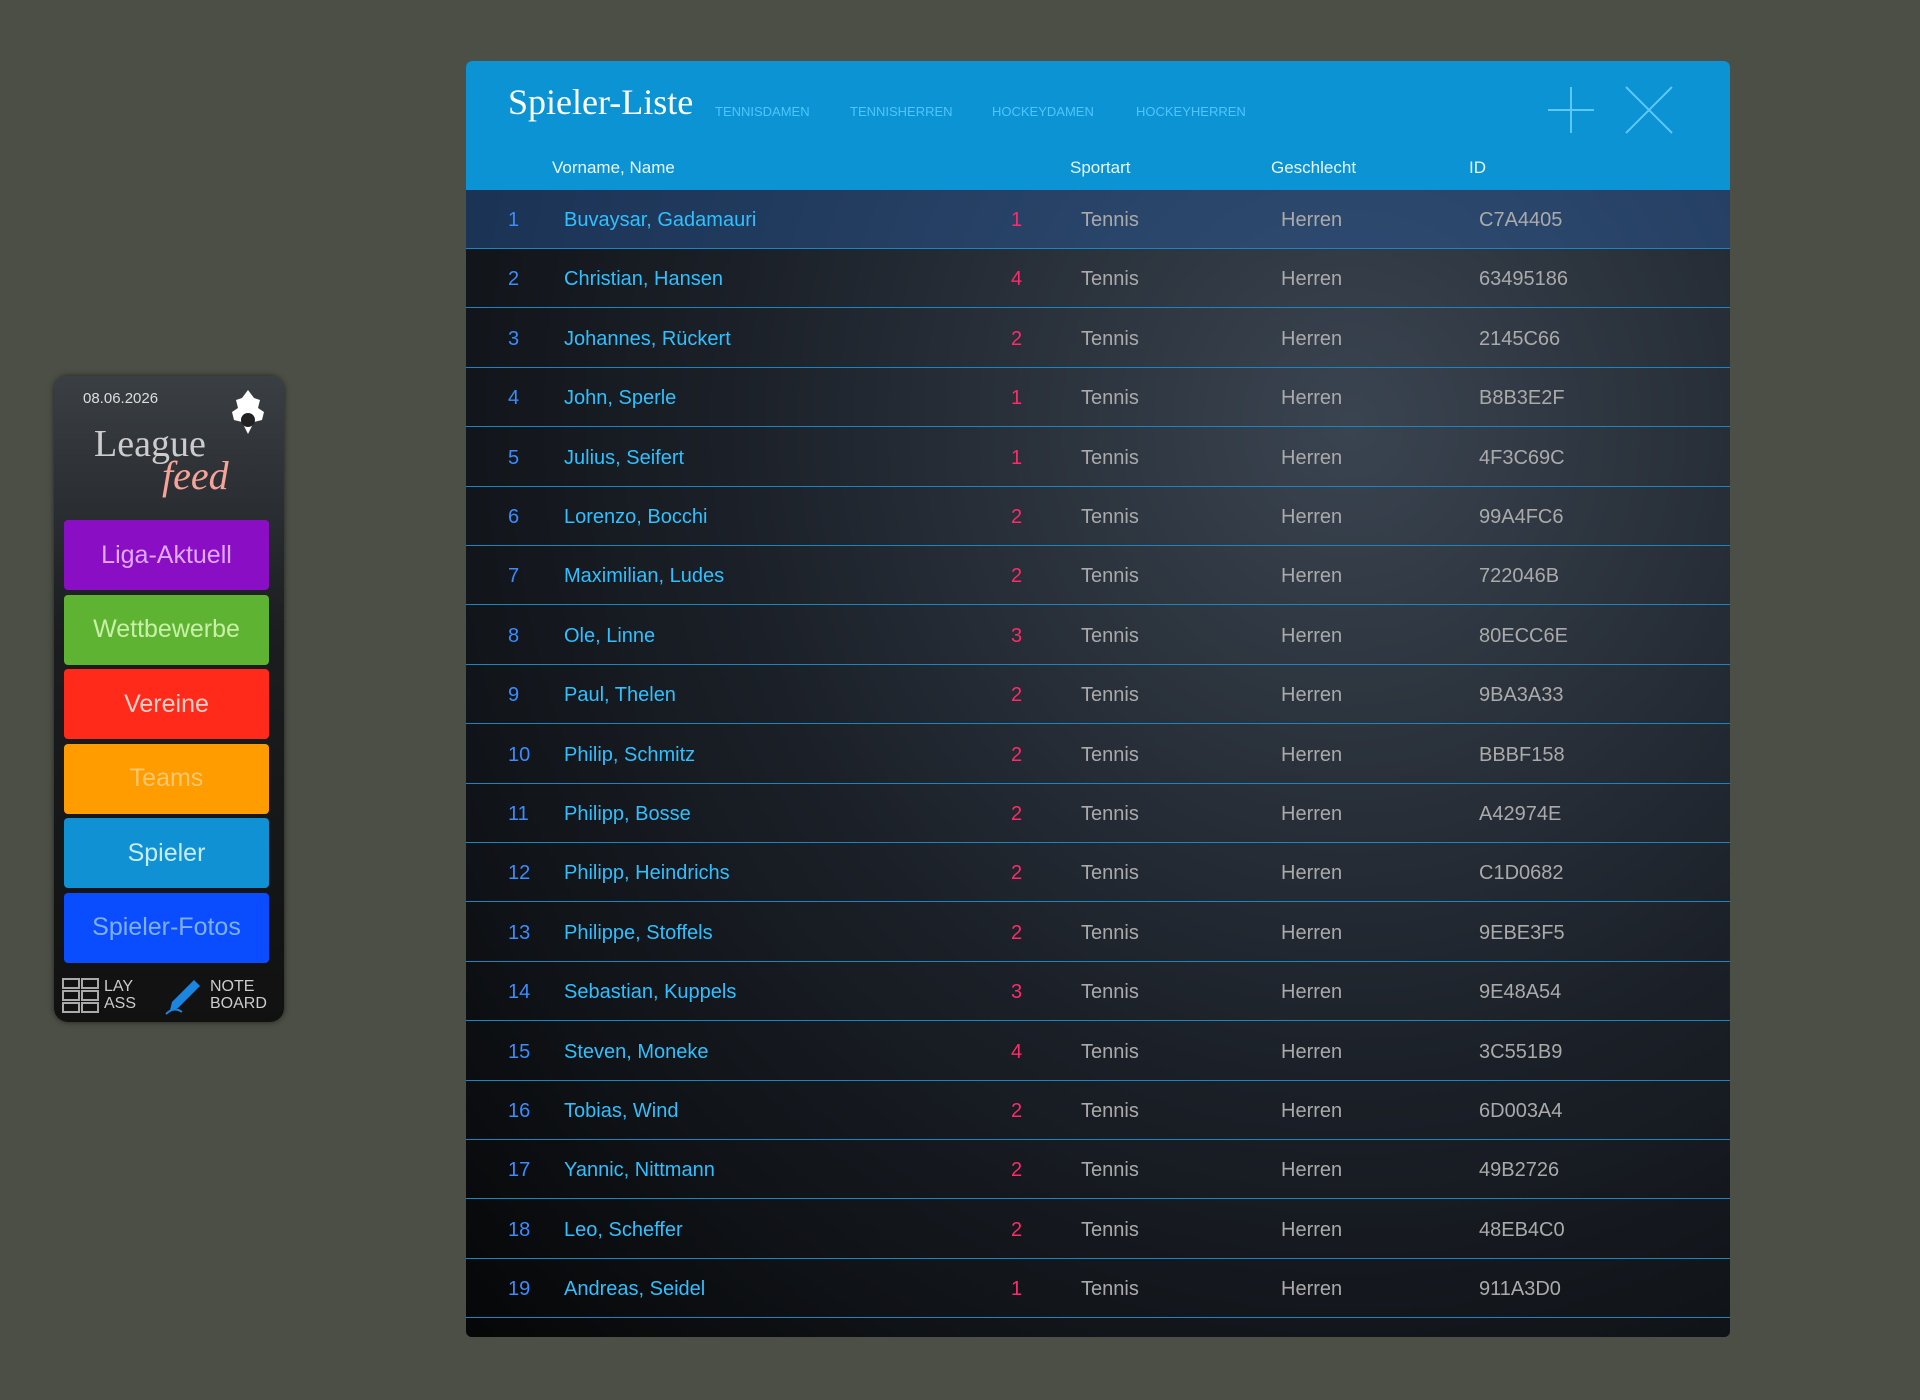  Describe the element at coordinates (1477, 167) in the screenshot. I see `column-header: ID` at that location.